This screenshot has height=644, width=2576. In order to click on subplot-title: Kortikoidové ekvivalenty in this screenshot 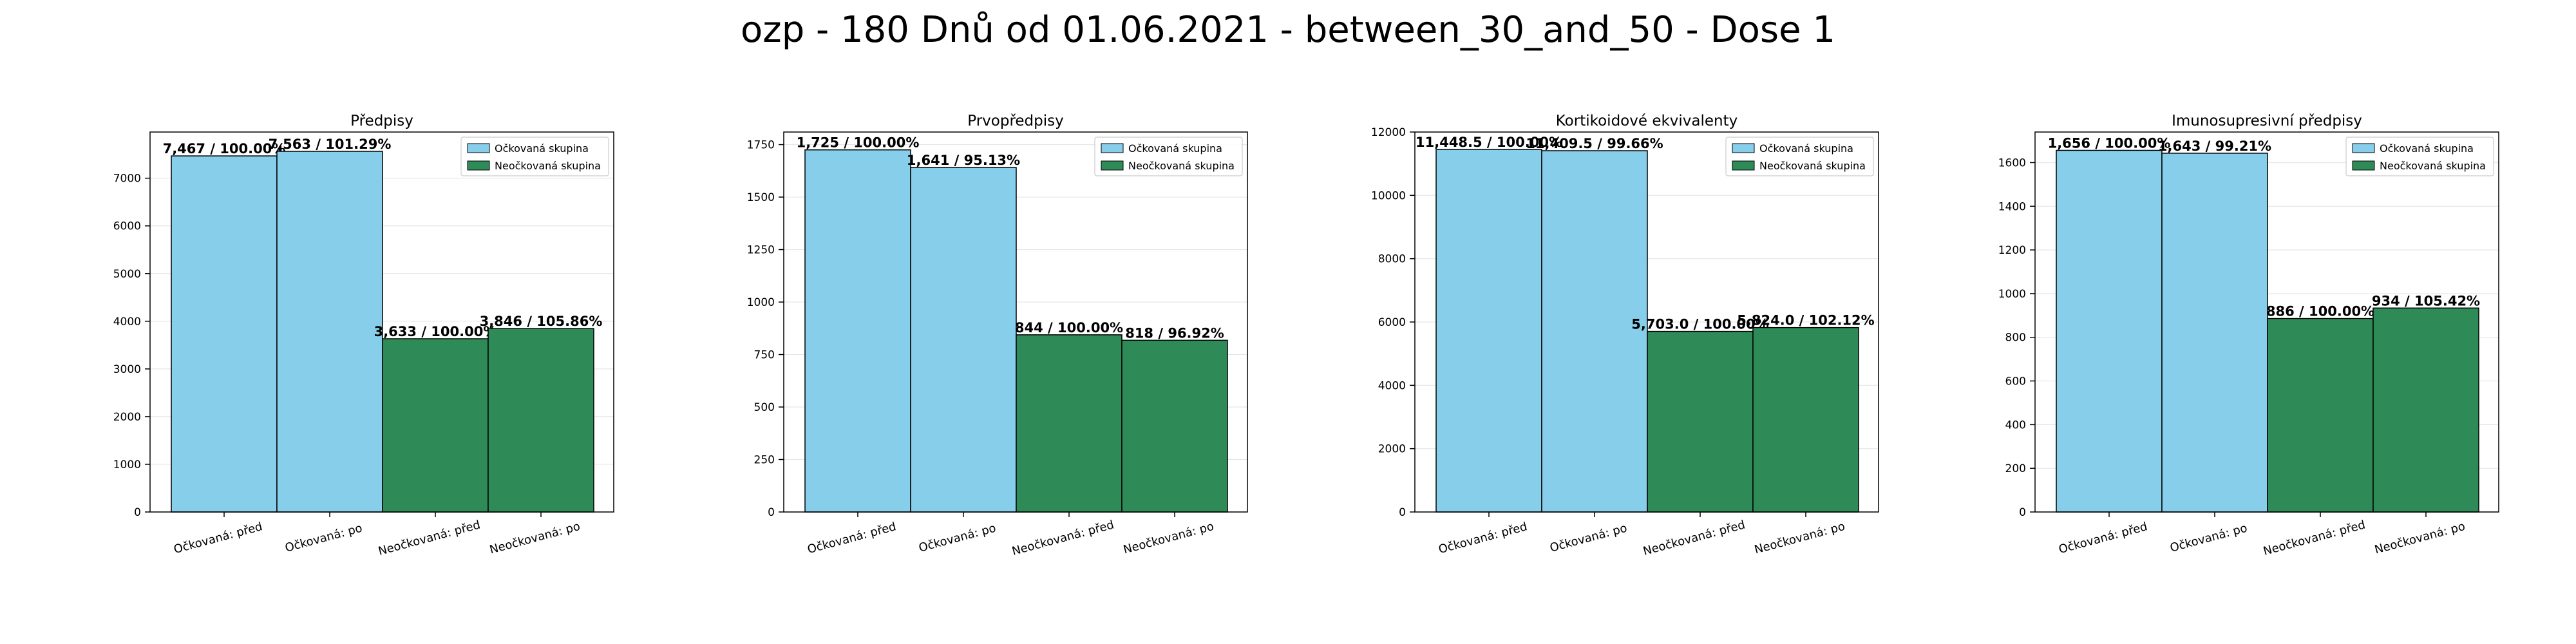, I will do `click(1647, 121)`.